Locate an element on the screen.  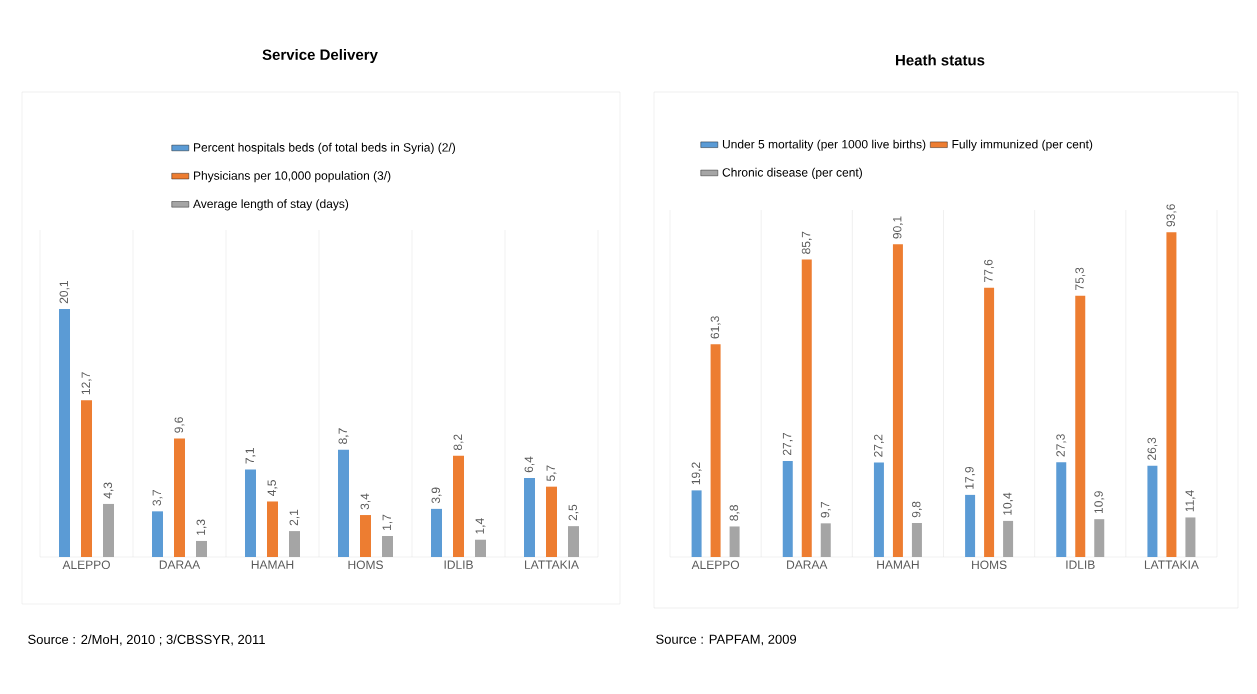
data-label: 9,7 is located at coordinates (825, 510).